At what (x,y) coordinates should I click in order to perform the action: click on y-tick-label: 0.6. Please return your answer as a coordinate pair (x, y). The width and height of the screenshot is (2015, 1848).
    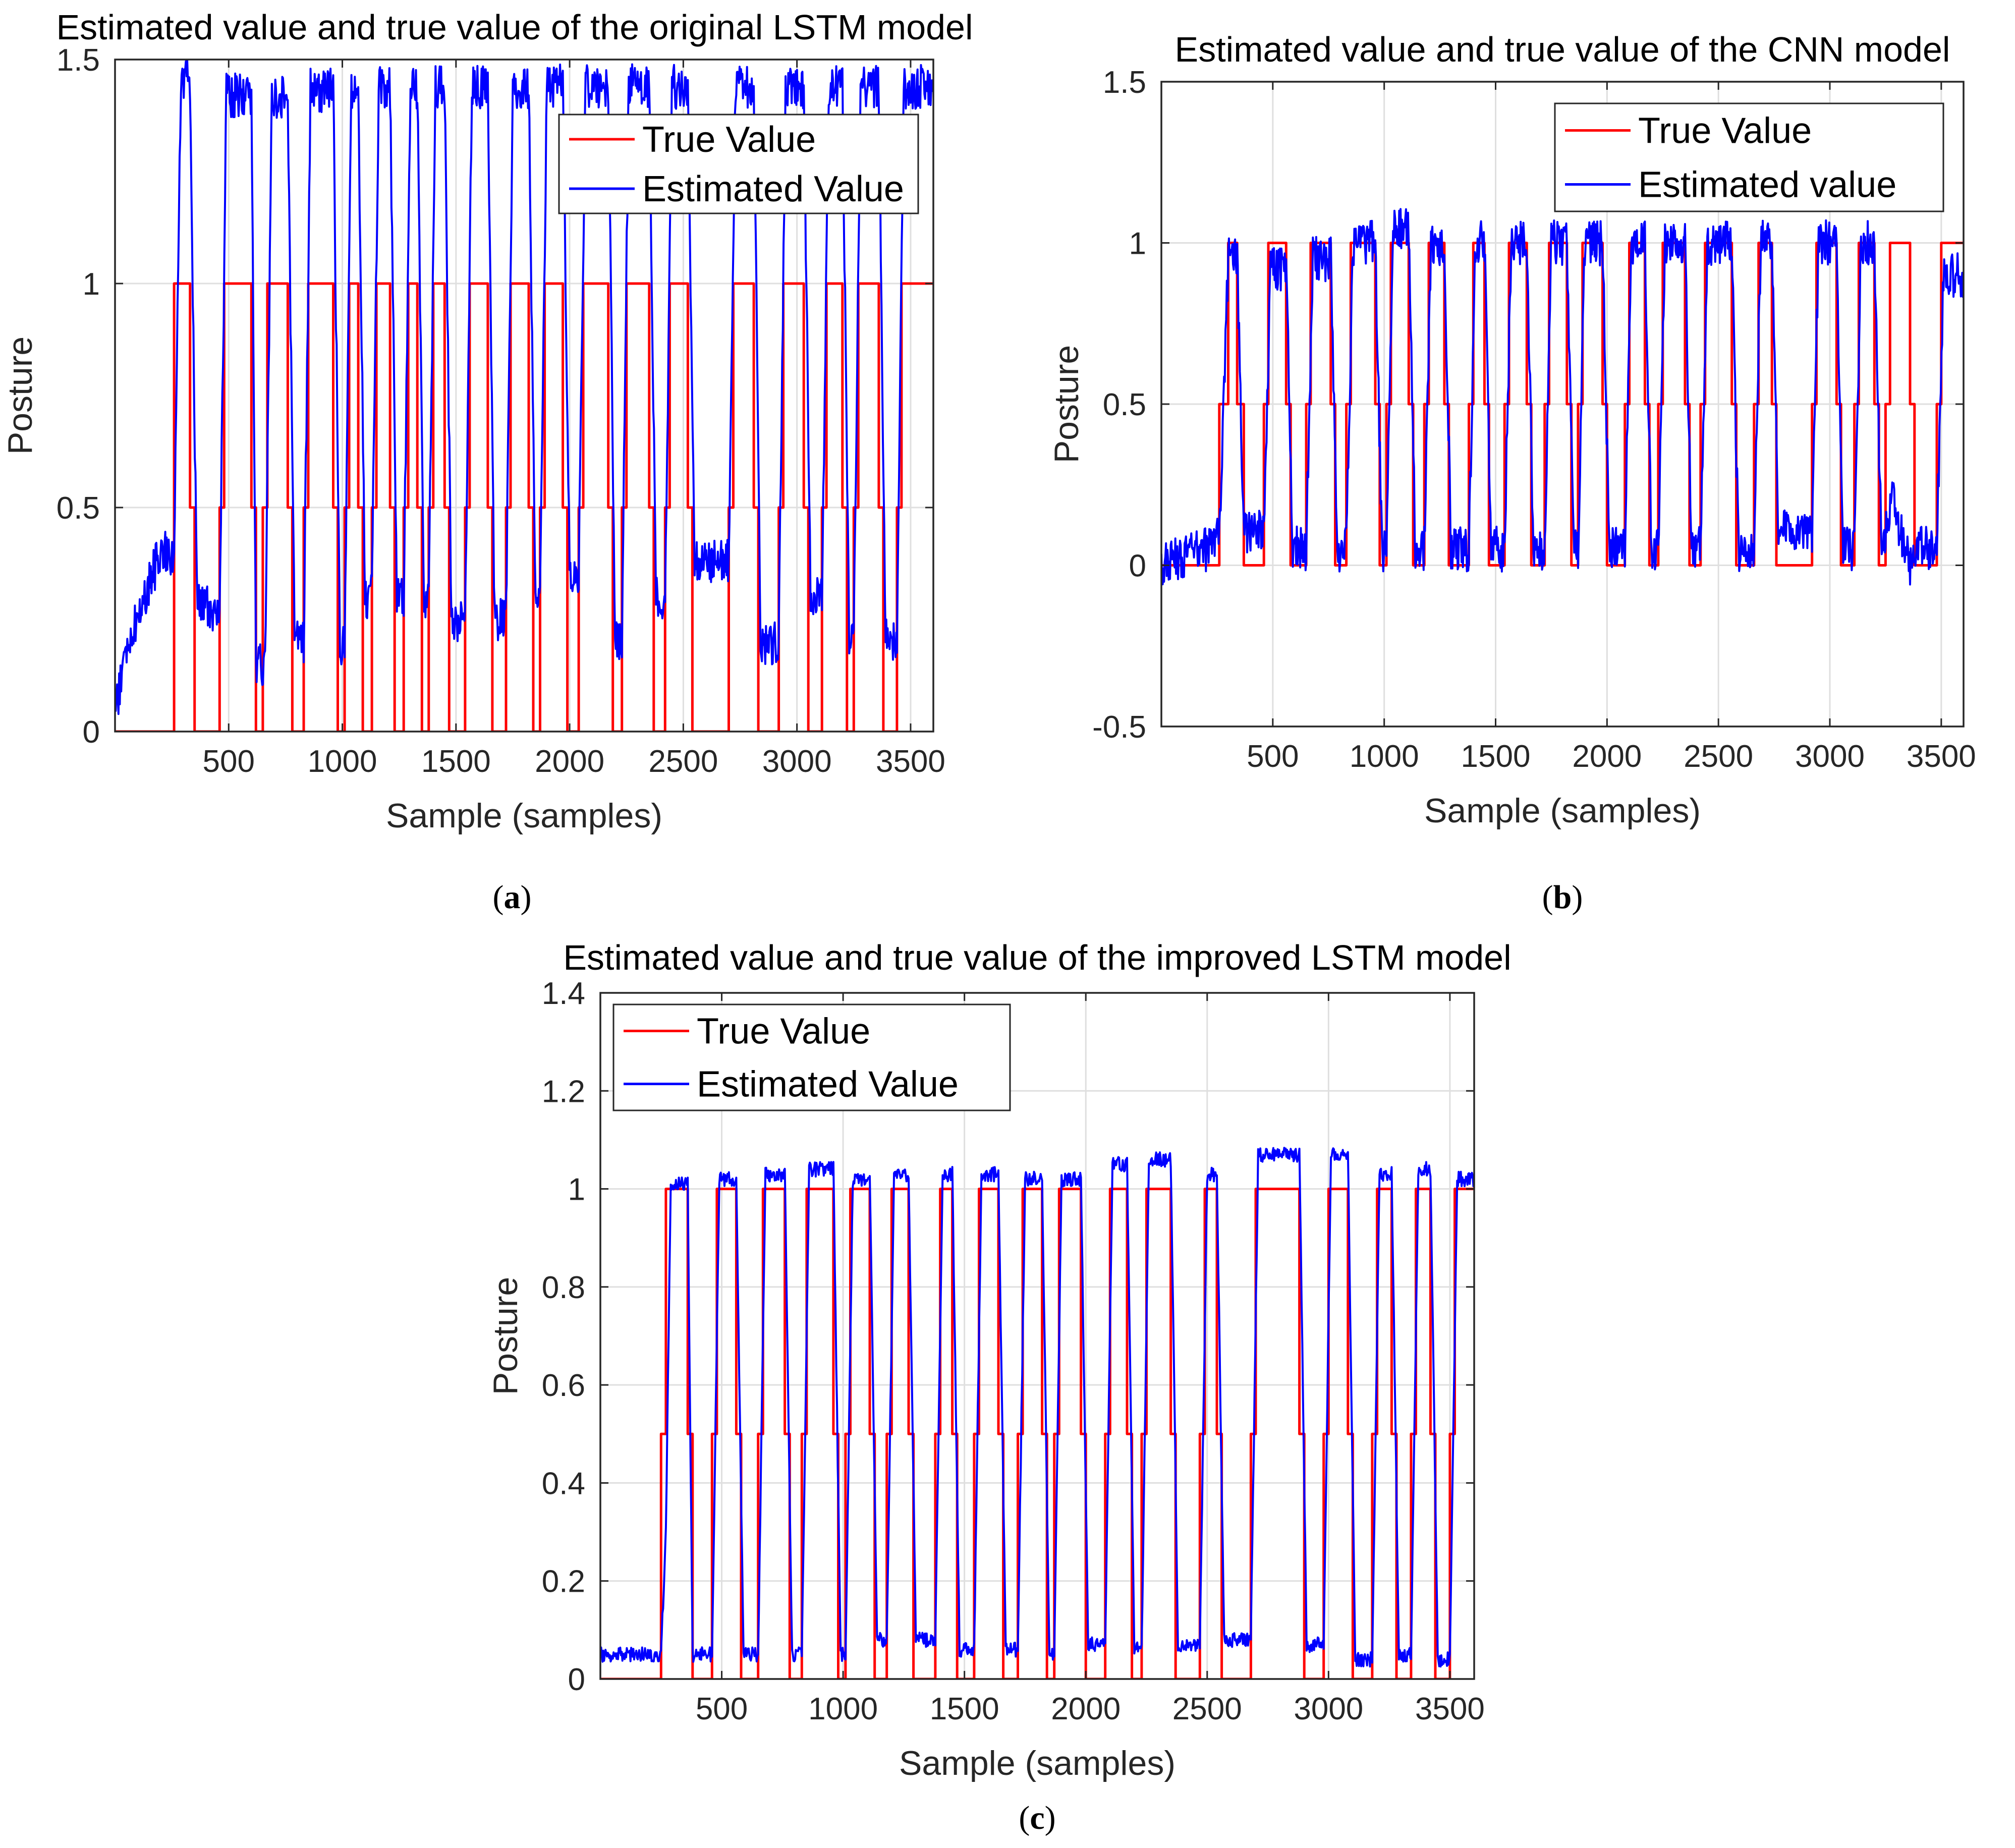
    Looking at the image, I should click on (563, 1385).